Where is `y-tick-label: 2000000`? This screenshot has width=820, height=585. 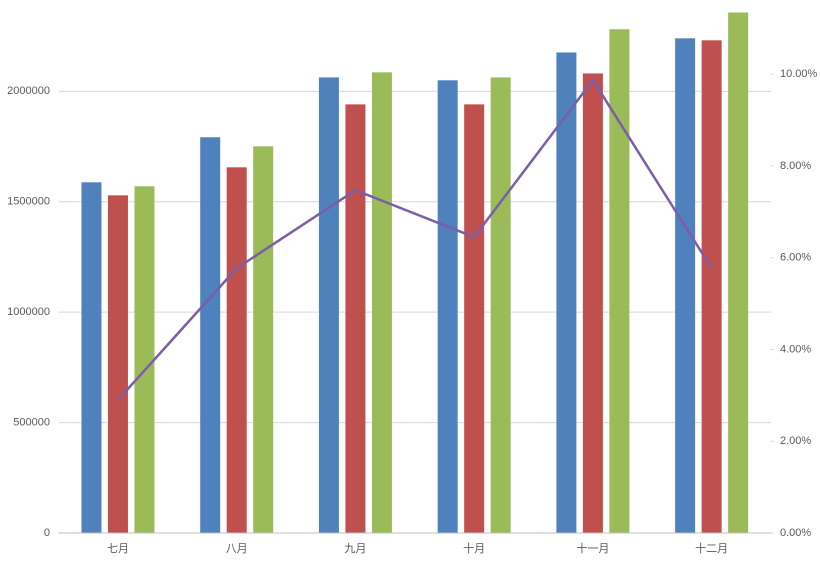 y-tick-label: 2000000 is located at coordinates (28, 91).